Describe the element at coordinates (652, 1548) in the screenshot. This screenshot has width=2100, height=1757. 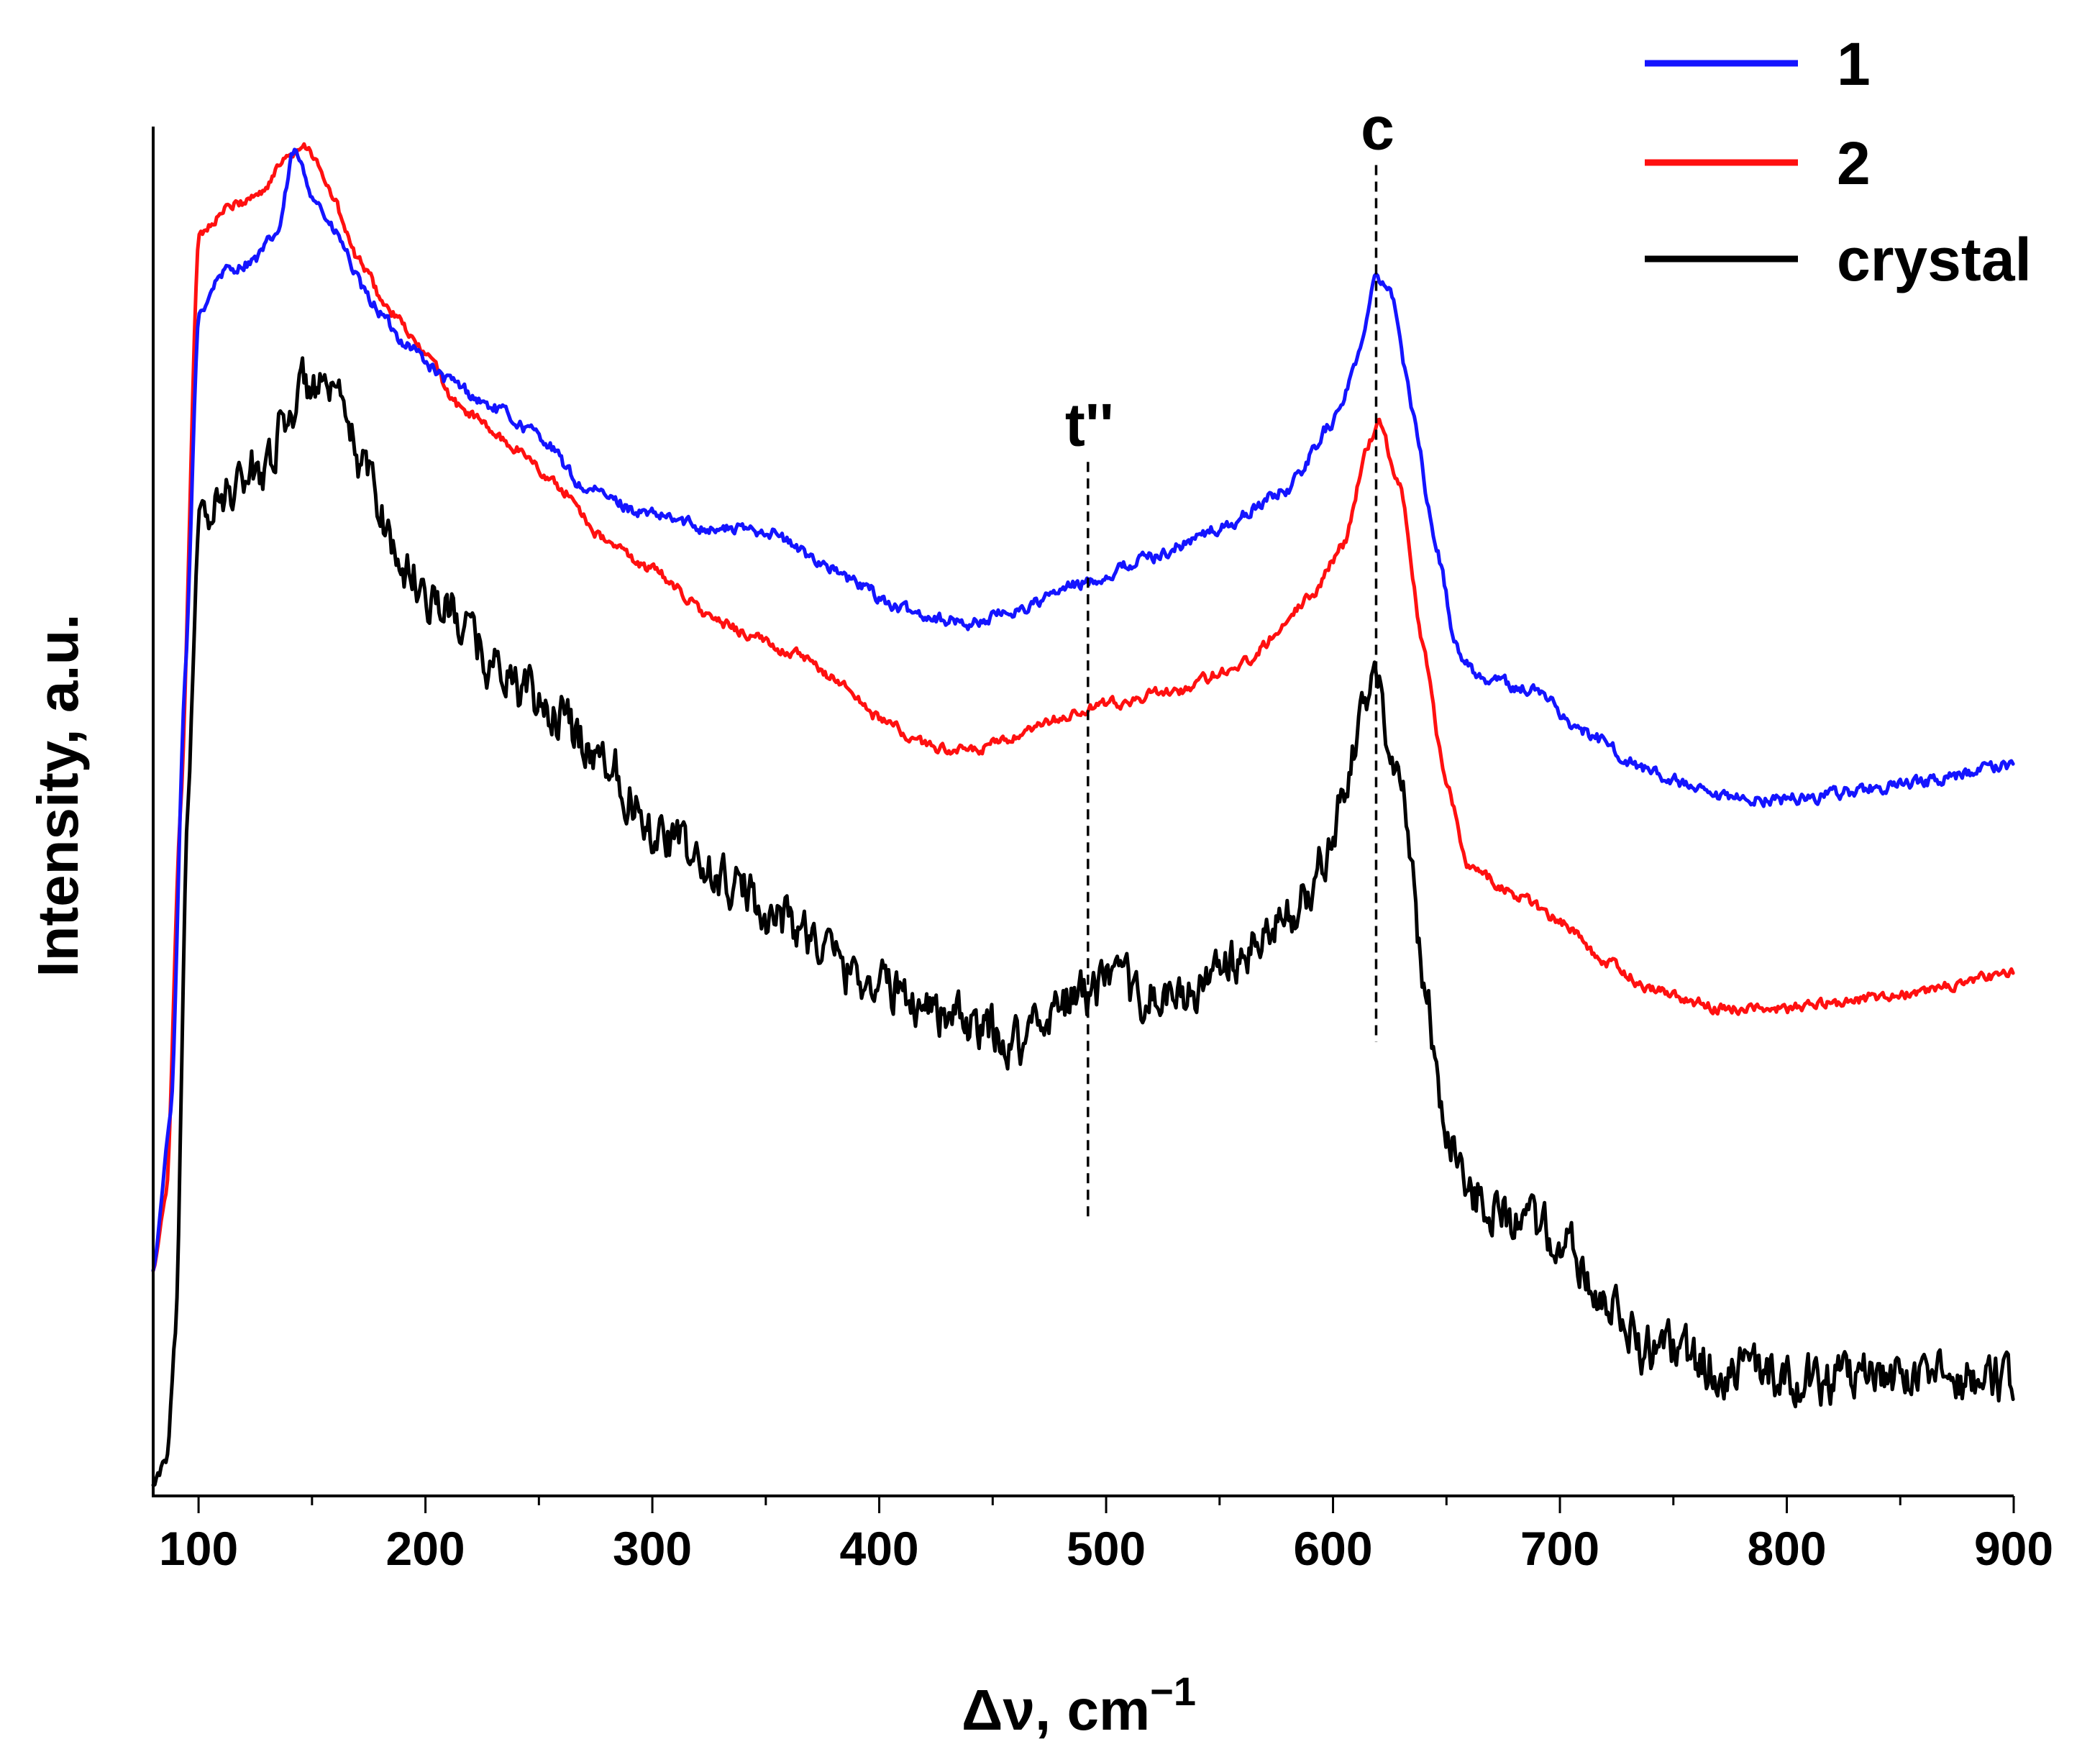
I see `x-tick-label: 300` at that location.